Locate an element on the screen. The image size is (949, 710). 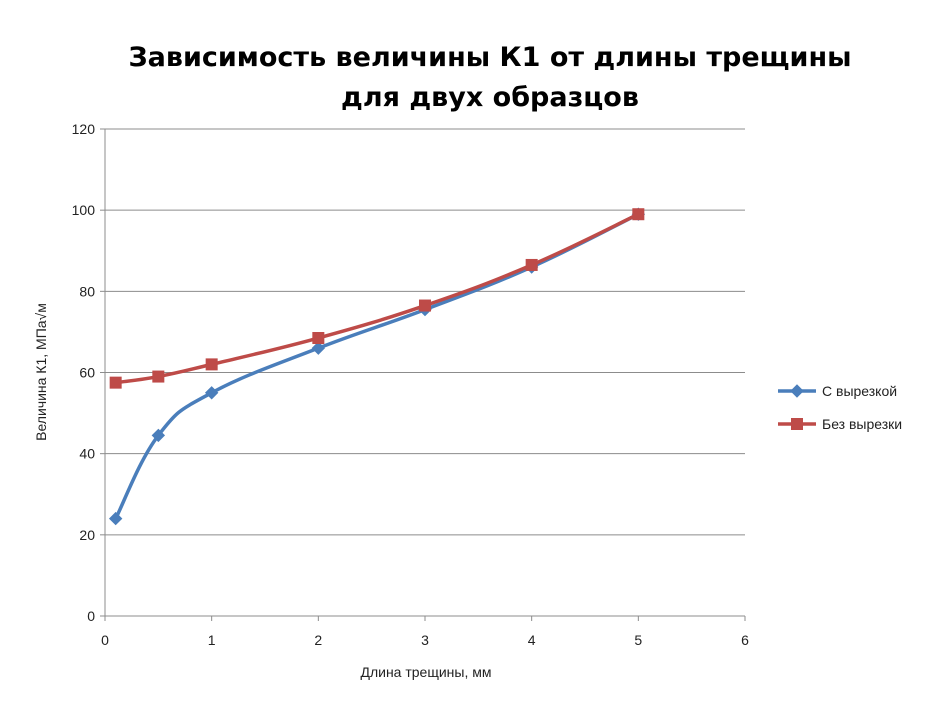
x-tick-label: 4 is located at coordinates (532, 640).